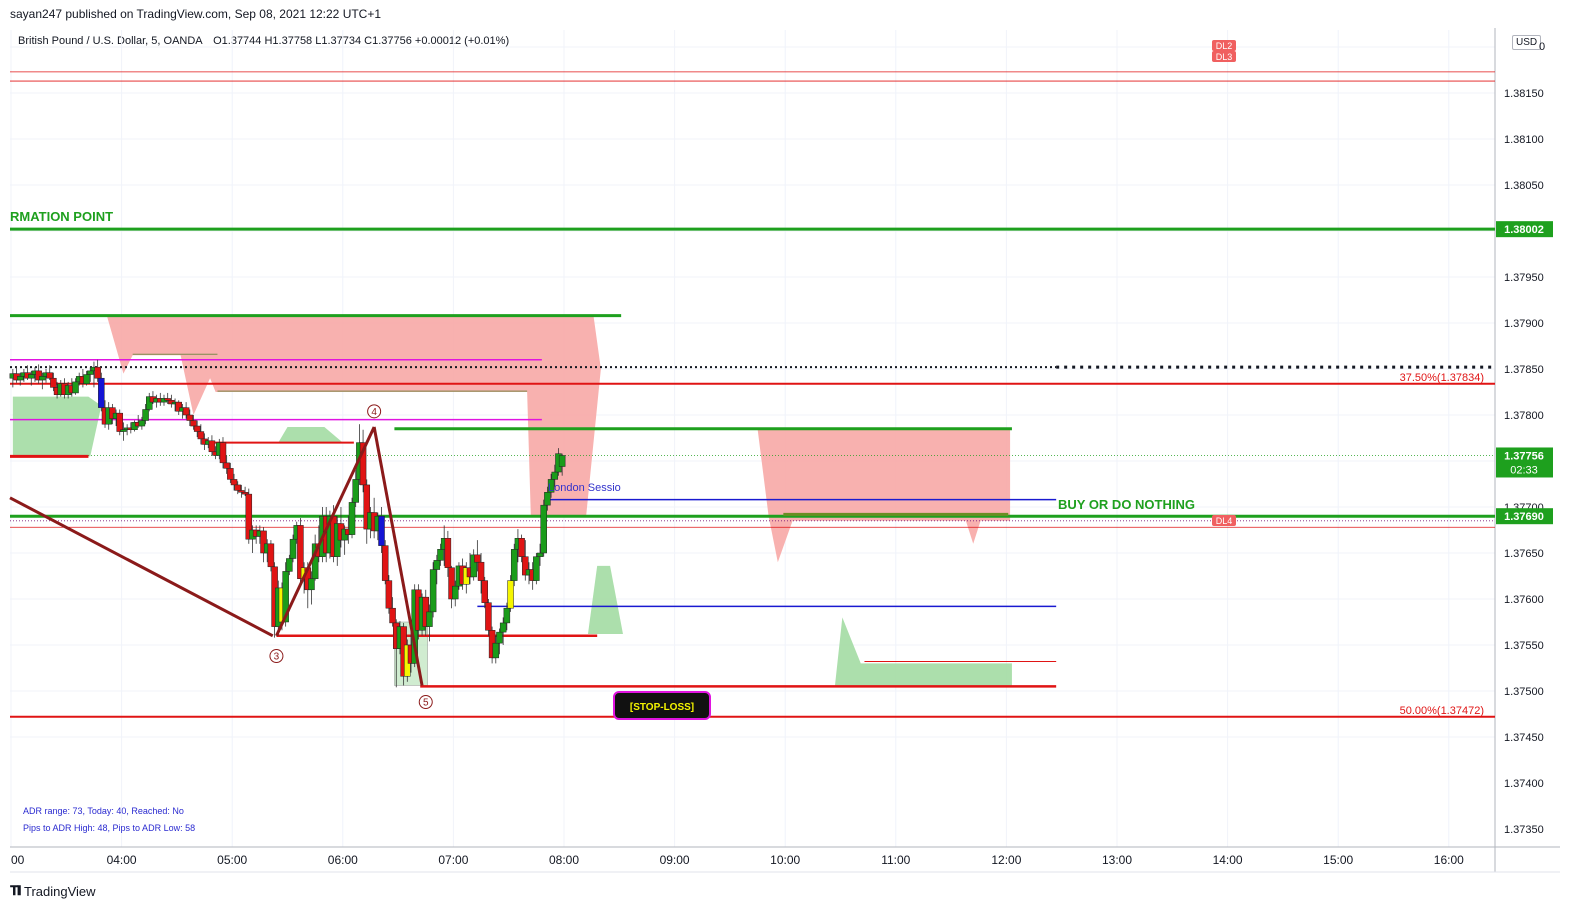 This screenshot has width=1570, height=910. What do you see at coordinates (1527, 42) in the screenshot?
I see `currency-badge: USD` at bounding box center [1527, 42].